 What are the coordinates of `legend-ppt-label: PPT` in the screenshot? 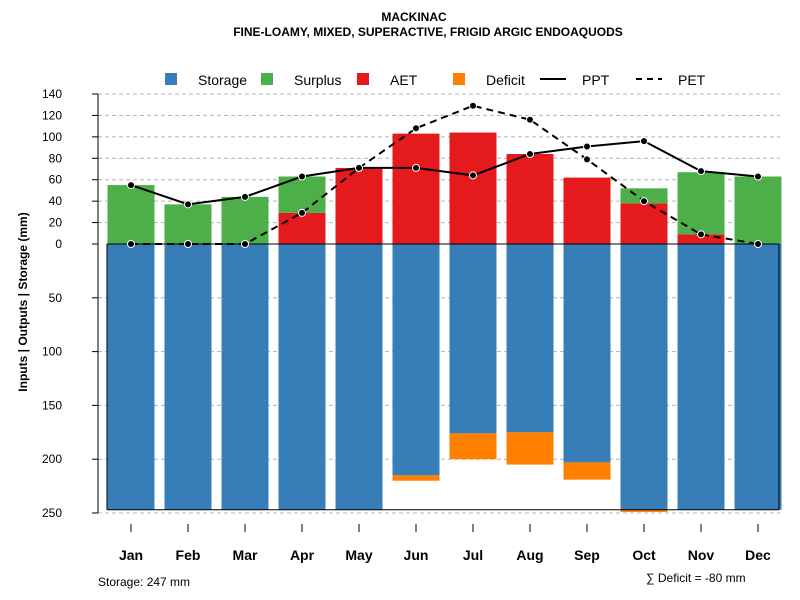 It's located at (596, 80).